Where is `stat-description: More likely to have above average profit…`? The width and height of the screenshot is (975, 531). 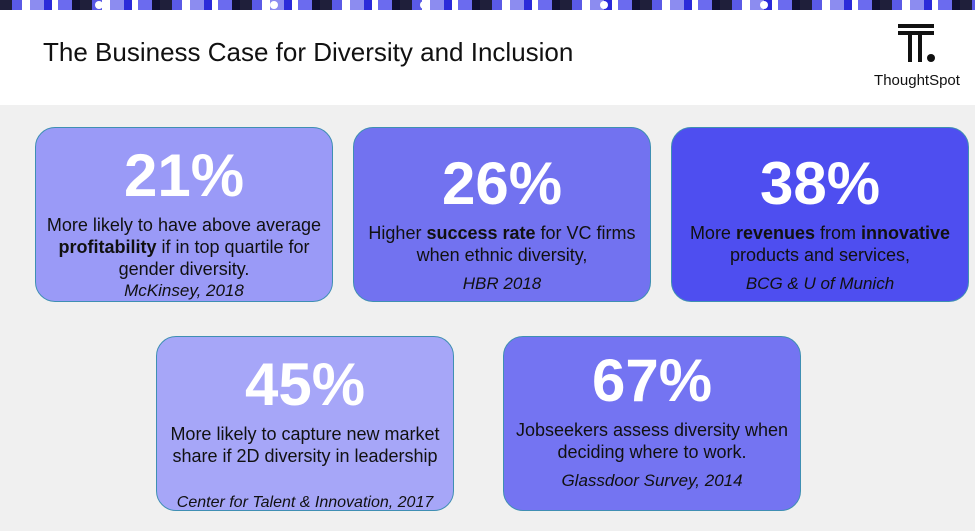
stat-description: More likely to have above average profit… is located at coordinates (184, 247).